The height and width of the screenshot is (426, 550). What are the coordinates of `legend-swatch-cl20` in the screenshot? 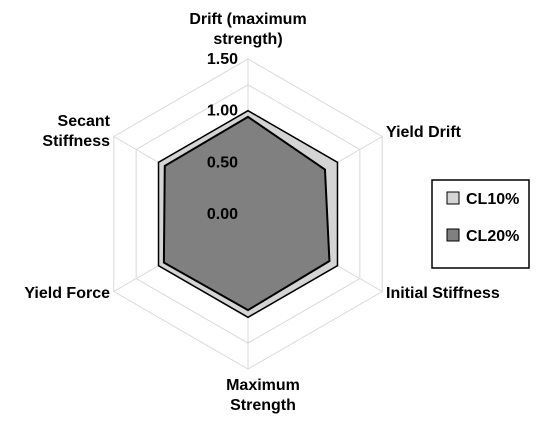 It's located at (453, 235).